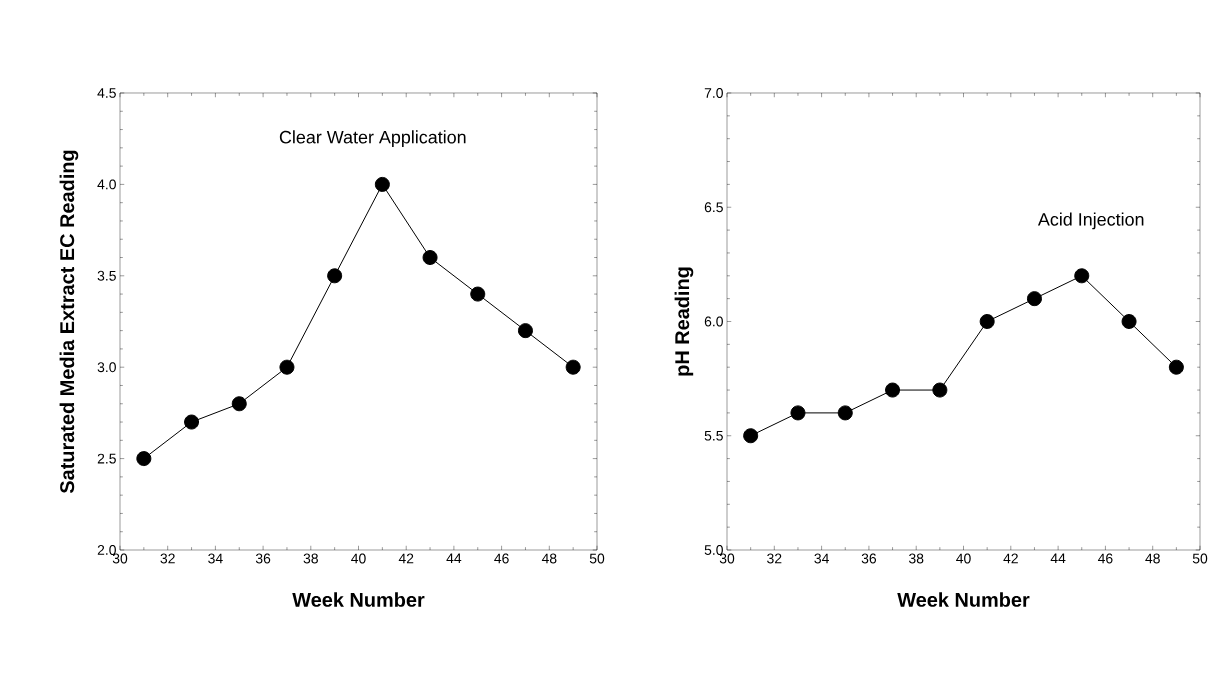 The width and height of the screenshot is (1225, 679). What do you see at coordinates (713, 550) in the screenshot?
I see `y-tick-label: 5.0` at bounding box center [713, 550].